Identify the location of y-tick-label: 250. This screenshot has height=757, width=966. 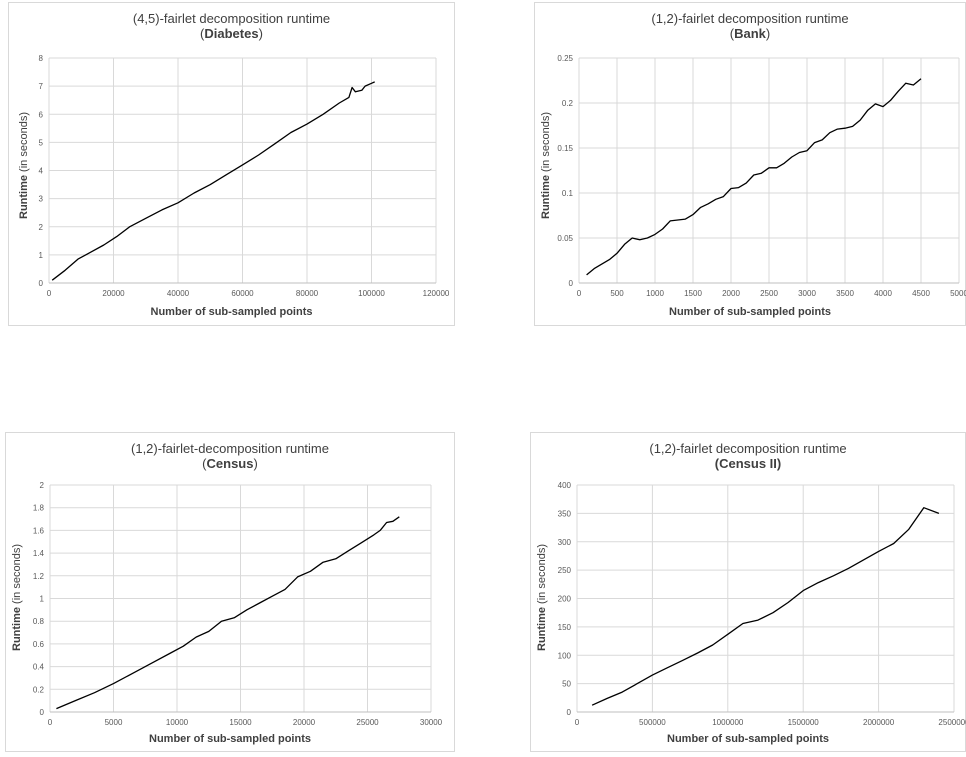
(565, 570).